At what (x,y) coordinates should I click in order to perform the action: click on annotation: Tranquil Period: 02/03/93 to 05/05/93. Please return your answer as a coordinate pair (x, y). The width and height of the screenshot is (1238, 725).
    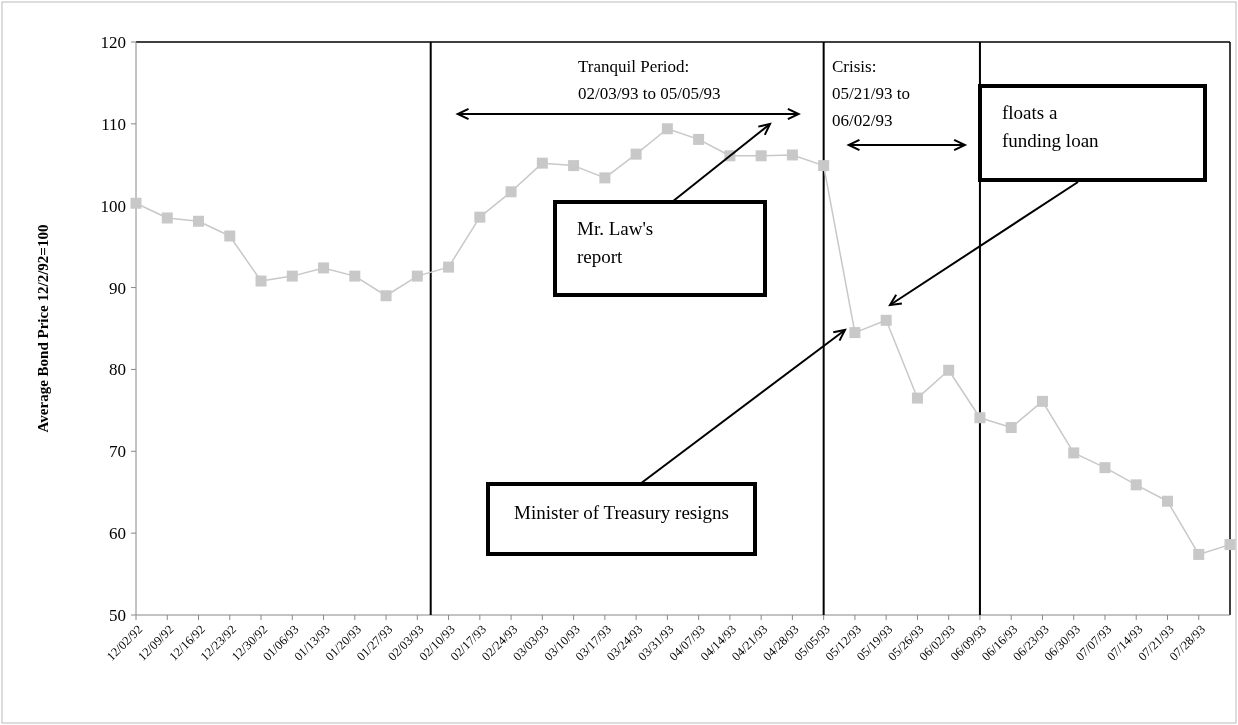
    Looking at the image, I should click on (649, 80).